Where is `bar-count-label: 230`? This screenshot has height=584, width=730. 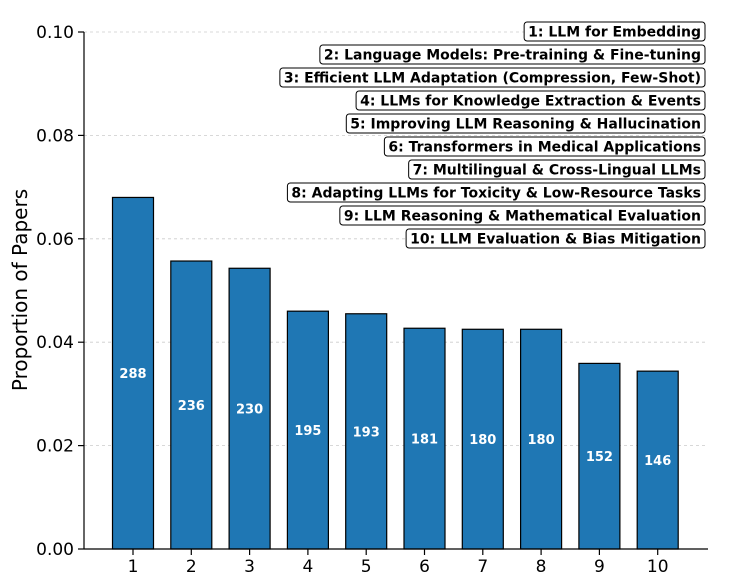 bar-count-label: 230 is located at coordinates (249, 410).